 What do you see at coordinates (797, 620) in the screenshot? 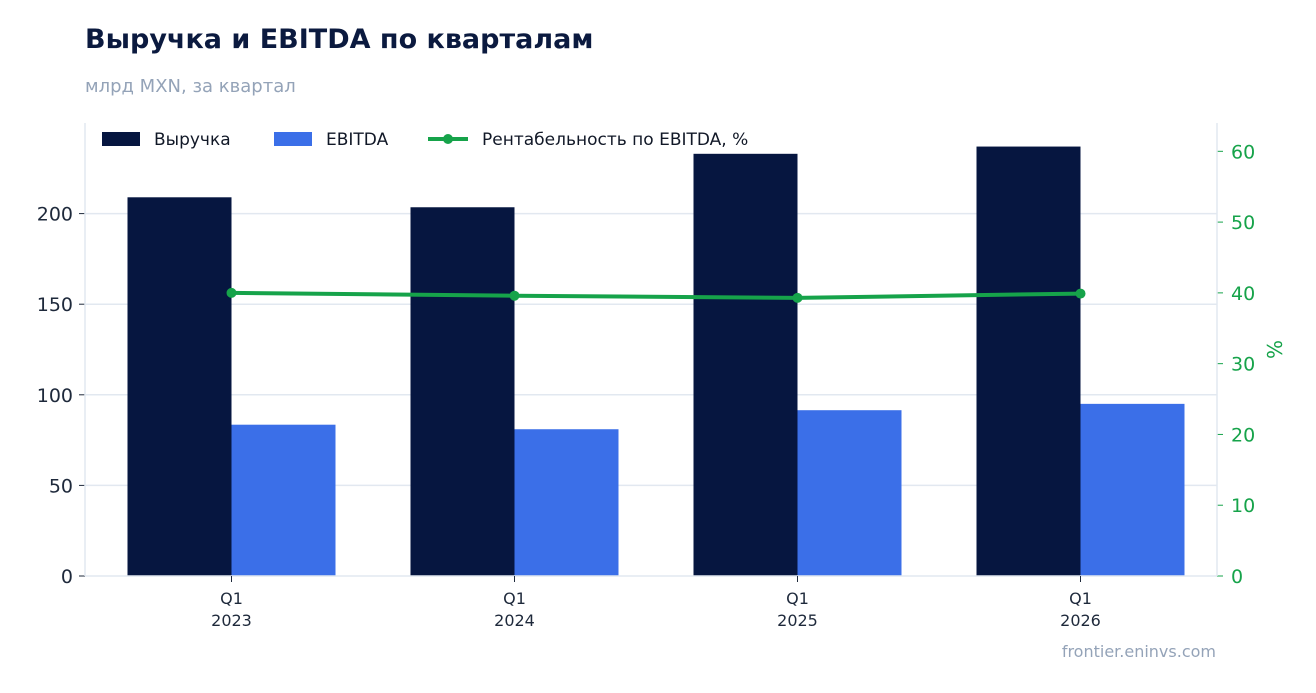
I see `x-tick-label-year: 2025` at bounding box center [797, 620].